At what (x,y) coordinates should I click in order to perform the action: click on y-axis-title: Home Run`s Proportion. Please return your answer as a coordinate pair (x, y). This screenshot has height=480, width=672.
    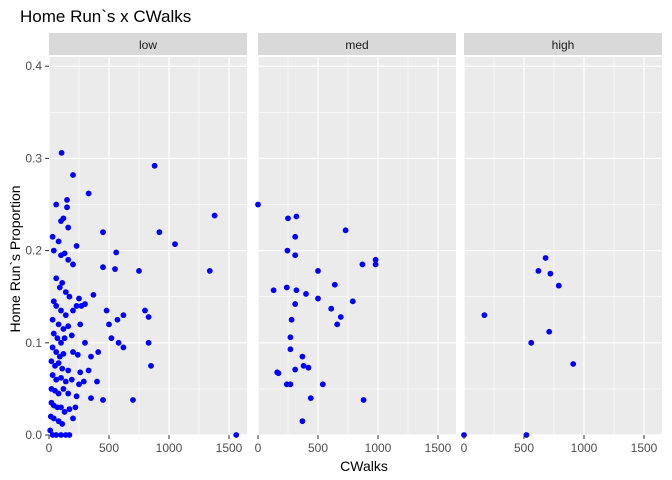
    Looking at the image, I should click on (15, 258).